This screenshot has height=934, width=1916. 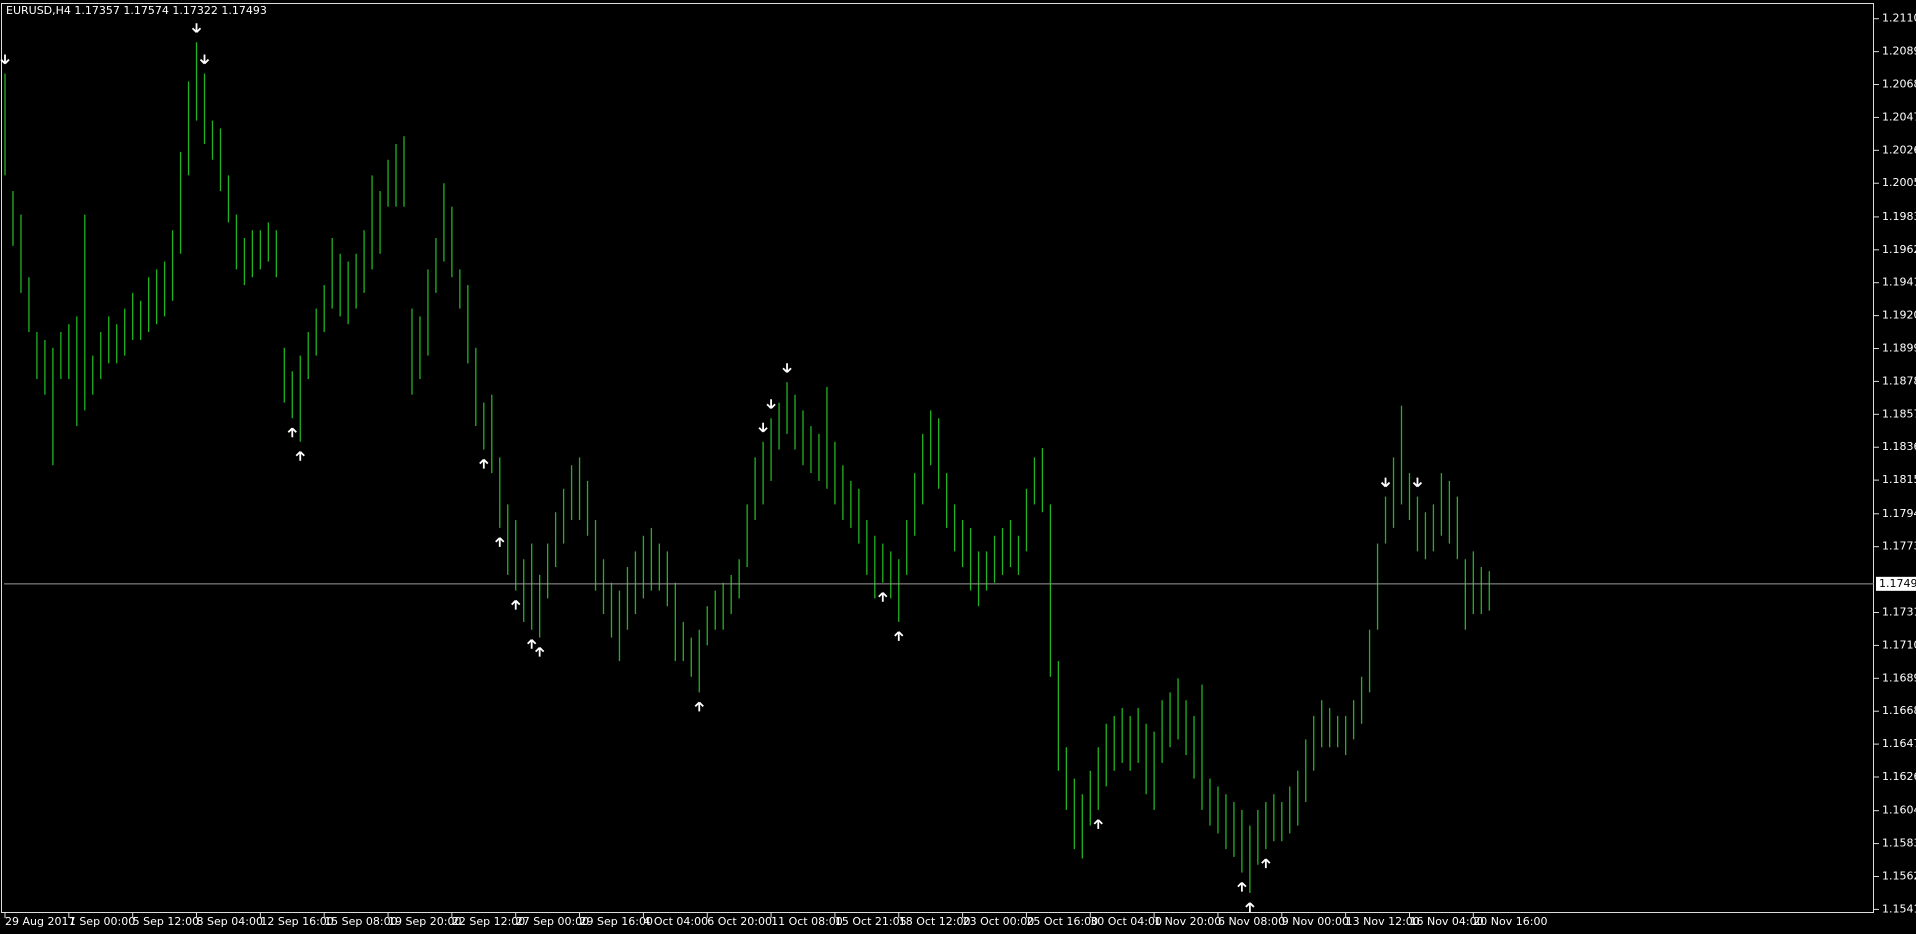 What do you see at coordinates (1899, 612) in the screenshot?
I see `y-tick-label: 1.17310` at bounding box center [1899, 612].